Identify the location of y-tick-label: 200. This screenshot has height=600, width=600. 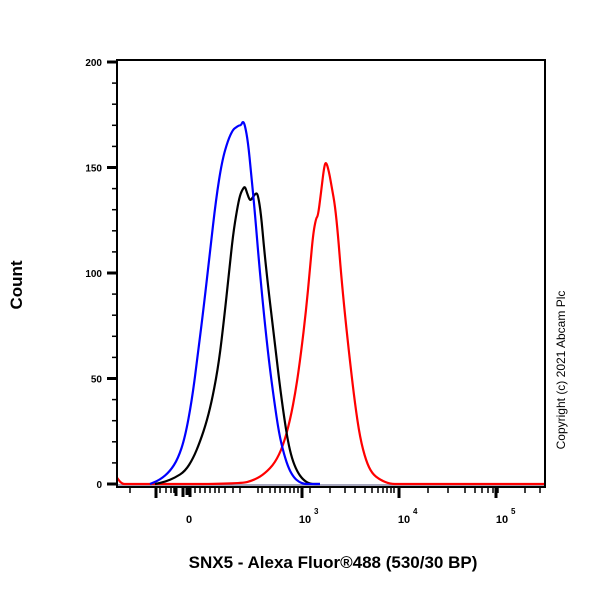
(93, 63).